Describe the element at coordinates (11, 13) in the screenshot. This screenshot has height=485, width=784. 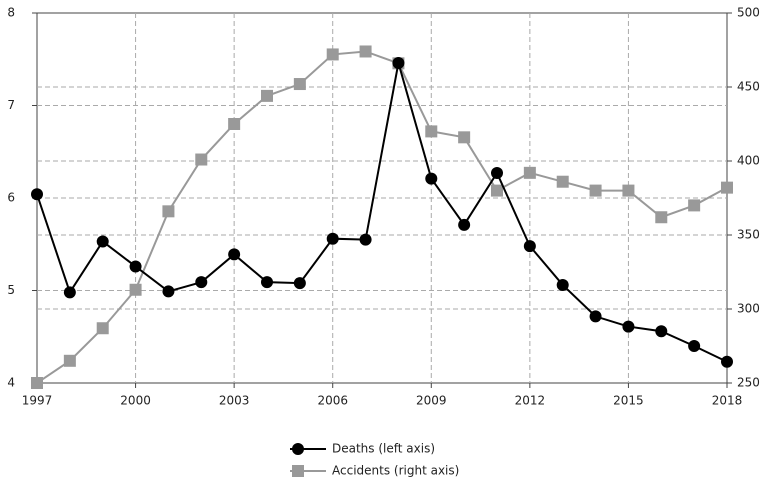
I see `y-tick-label: 8` at that location.